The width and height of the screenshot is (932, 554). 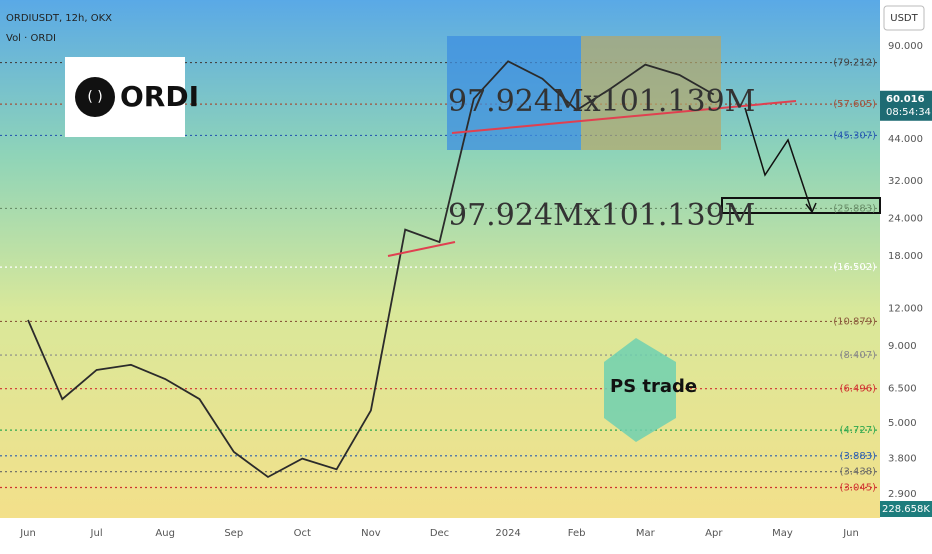 I want to click on y-tick-label: 24.000, so click(x=905, y=218).